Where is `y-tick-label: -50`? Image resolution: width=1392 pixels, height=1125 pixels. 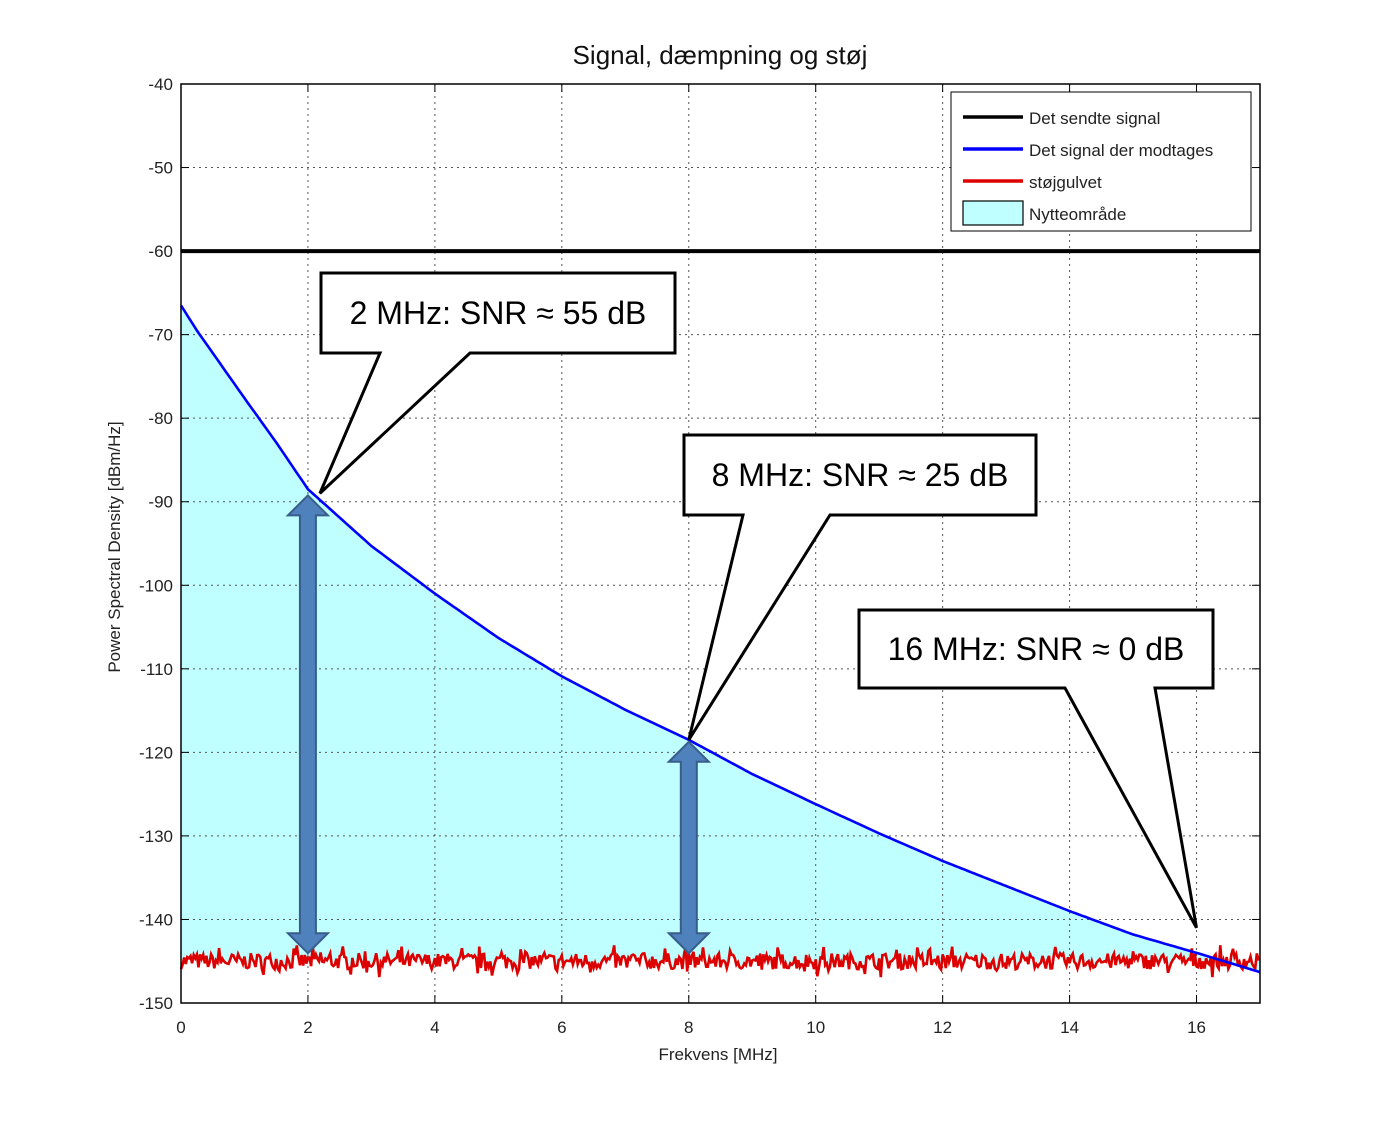 y-tick-label: -50 is located at coordinates (160, 168).